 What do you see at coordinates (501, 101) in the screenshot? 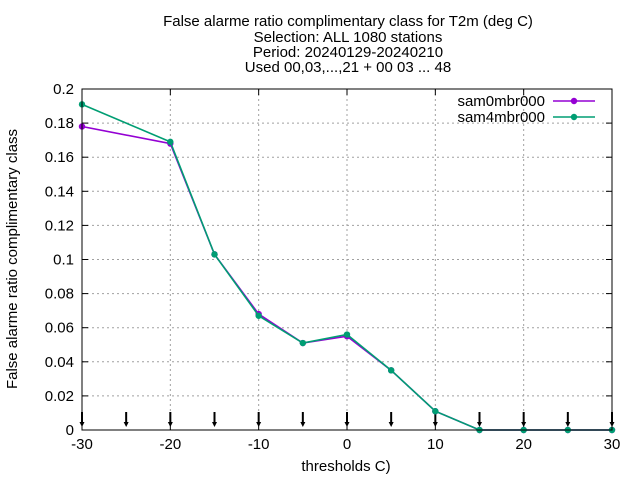
I see `legend-label: sam0mbr000` at bounding box center [501, 101].